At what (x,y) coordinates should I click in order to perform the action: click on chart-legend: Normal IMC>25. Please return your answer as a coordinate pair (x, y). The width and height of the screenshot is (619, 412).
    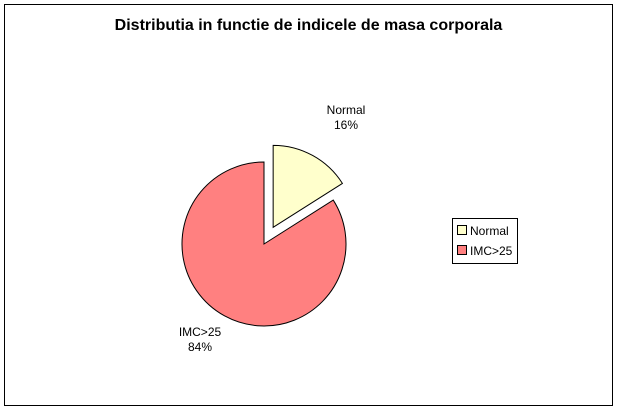
    Looking at the image, I should click on (485, 241).